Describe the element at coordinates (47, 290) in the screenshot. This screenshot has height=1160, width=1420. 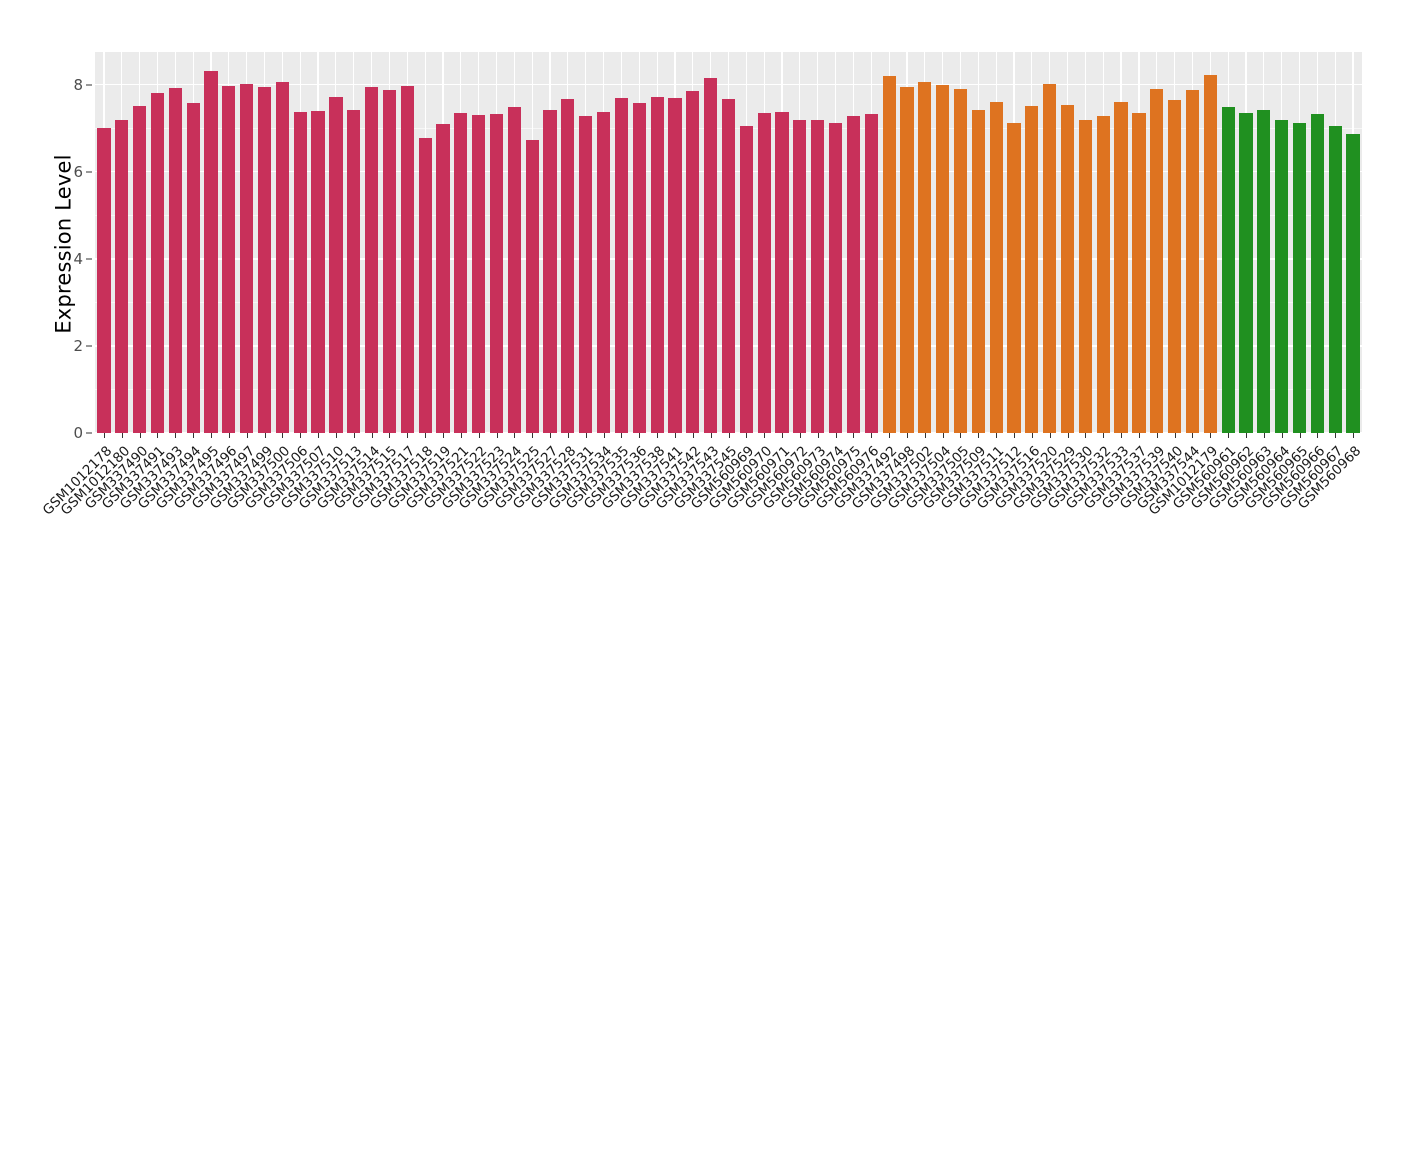
I see `y-axis: 0 2 4 6 8` at that location.